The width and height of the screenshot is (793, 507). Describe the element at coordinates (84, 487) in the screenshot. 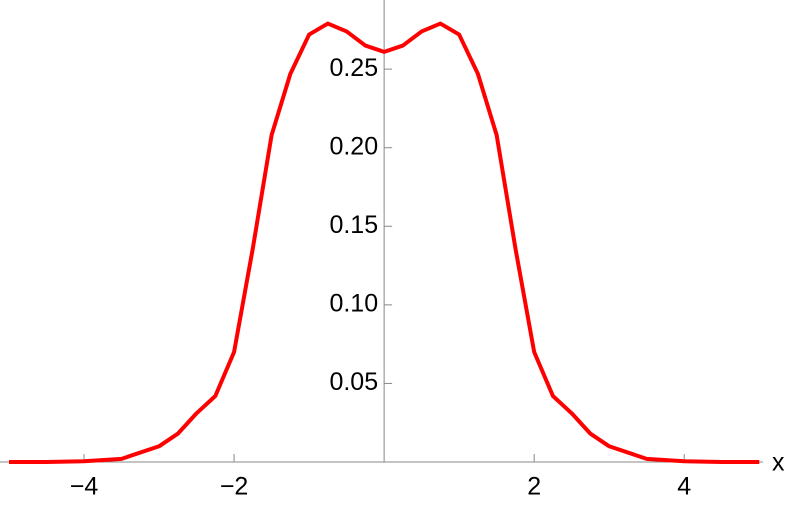

I see `x-tick-label: −4` at that location.